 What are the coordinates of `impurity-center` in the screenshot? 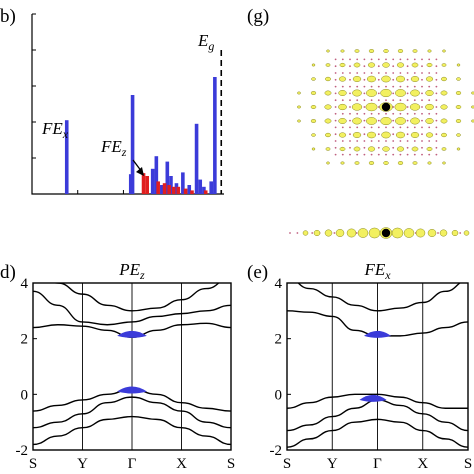 It's located at (386, 107).